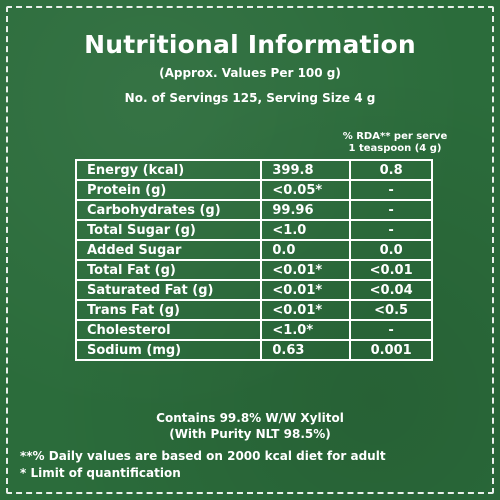 The height and width of the screenshot is (500, 500). I want to click on nutrient-value: 399.8, so click(306, 170).